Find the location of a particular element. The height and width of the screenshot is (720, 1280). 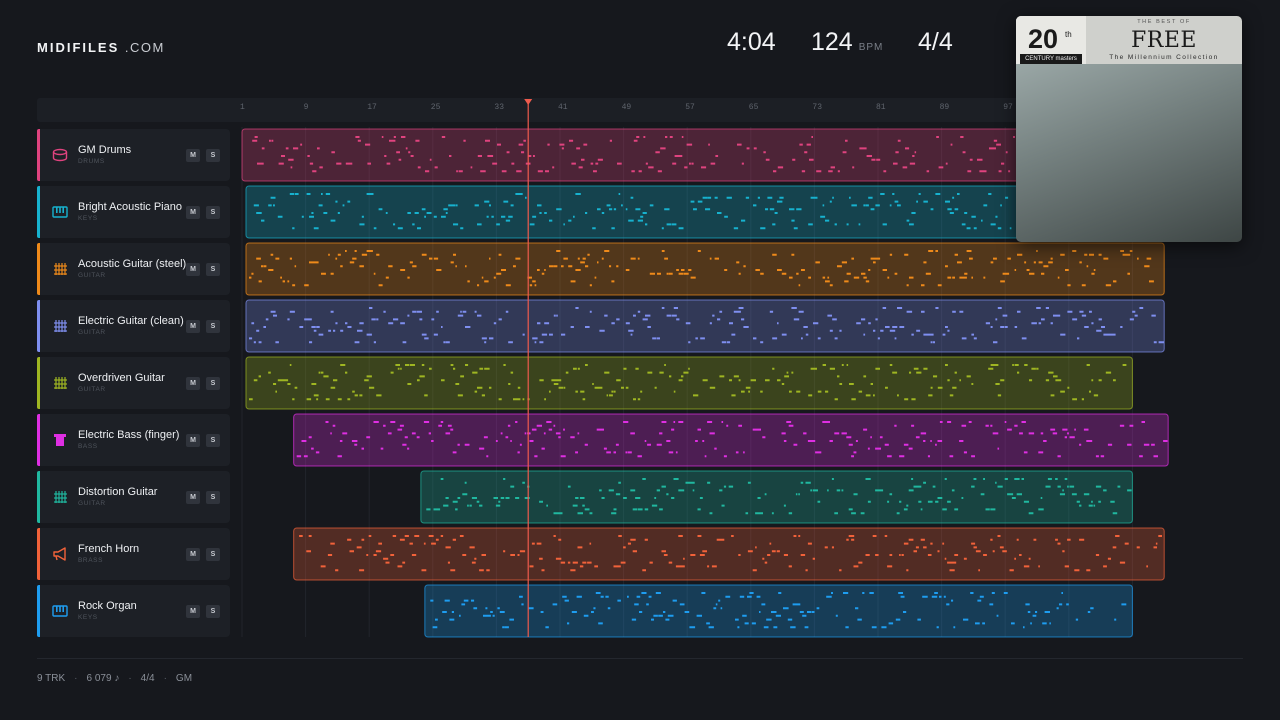

footer-time-signature: 4/4 is located at coordinates (147, 678).